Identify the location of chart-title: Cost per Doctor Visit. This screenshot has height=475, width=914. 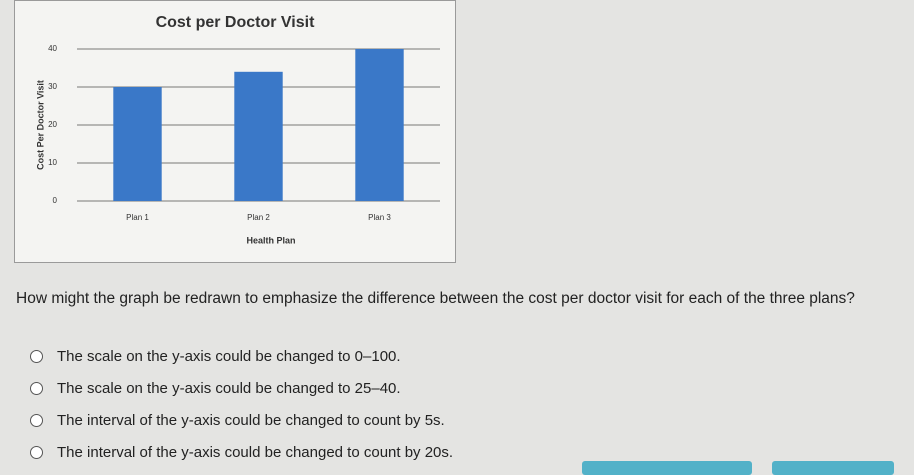
(236, 22).